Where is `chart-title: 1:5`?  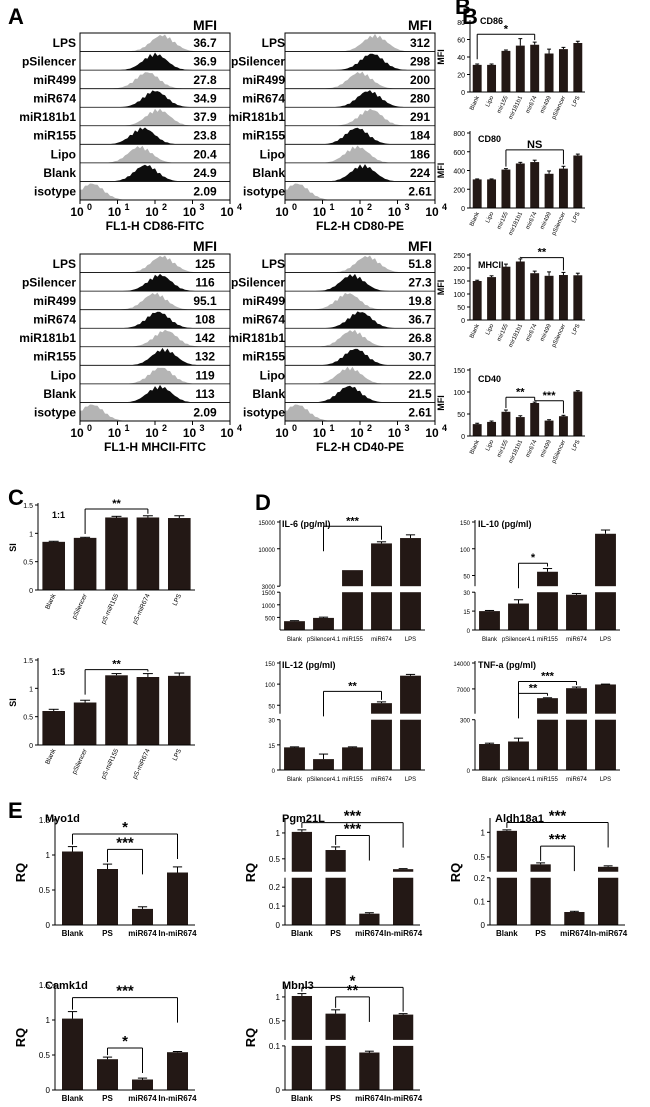 chart-title: 1:5 is located at coordinates (58, 672).